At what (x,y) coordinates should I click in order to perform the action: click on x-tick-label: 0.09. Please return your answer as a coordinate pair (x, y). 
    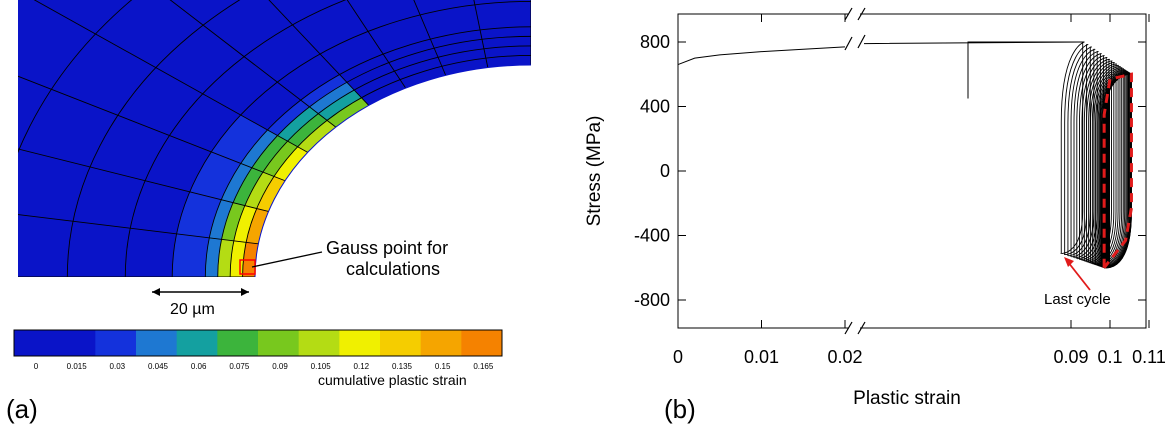
    Looking at the image, I should click on (1070, 357).